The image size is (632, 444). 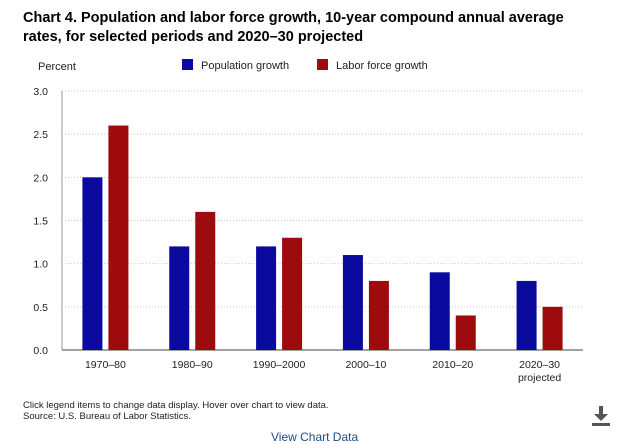 I want to click on y-tick-label: 1.0, so click(x=40, y=265).